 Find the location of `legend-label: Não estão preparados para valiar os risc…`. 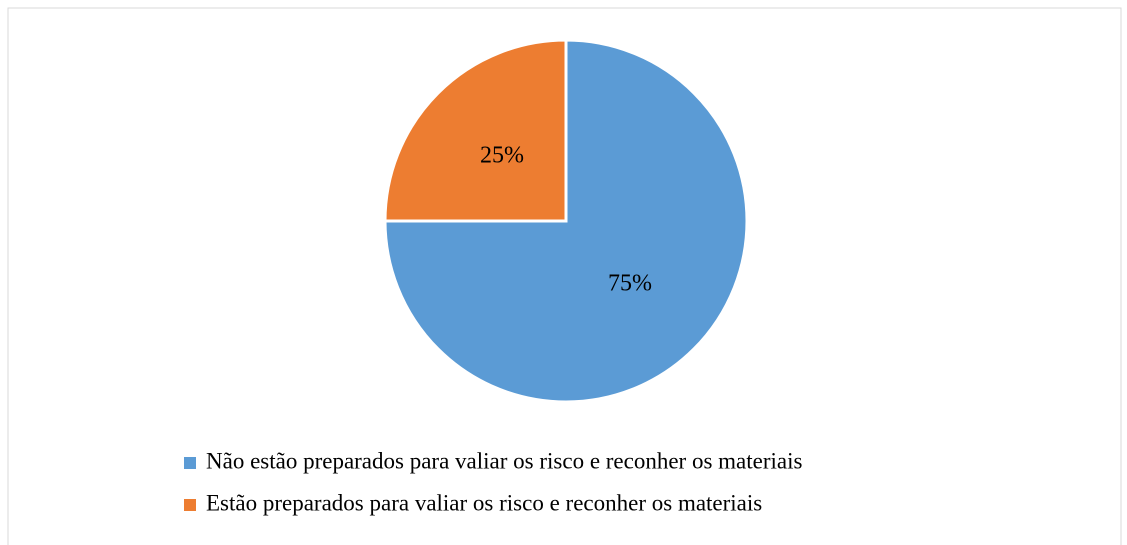

legend-label: Não estão preparados para valiar os risc… is located at coordinates (504, 460).